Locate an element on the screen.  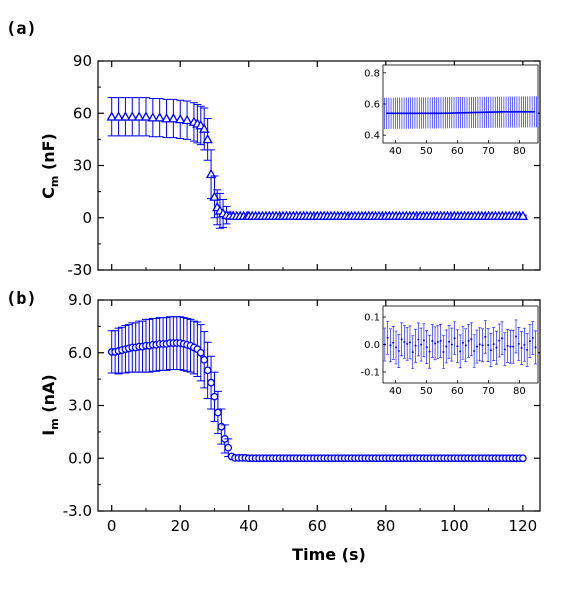
chart-a-ytick-label: -30 is located at coordinates (80, 270).